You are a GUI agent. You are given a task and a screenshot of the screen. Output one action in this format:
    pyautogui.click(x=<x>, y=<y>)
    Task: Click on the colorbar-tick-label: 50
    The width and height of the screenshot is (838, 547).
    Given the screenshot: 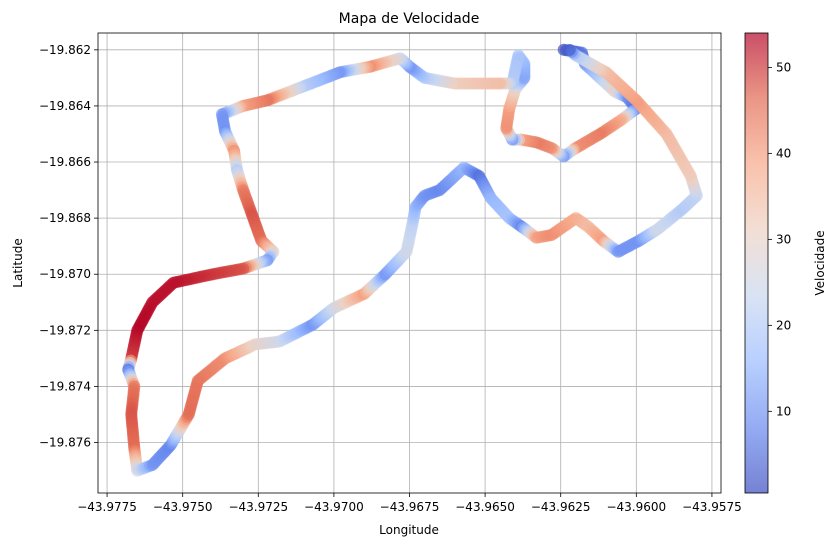 What is the action you would take?
    pyautogui.click(x=783, y=67)
    